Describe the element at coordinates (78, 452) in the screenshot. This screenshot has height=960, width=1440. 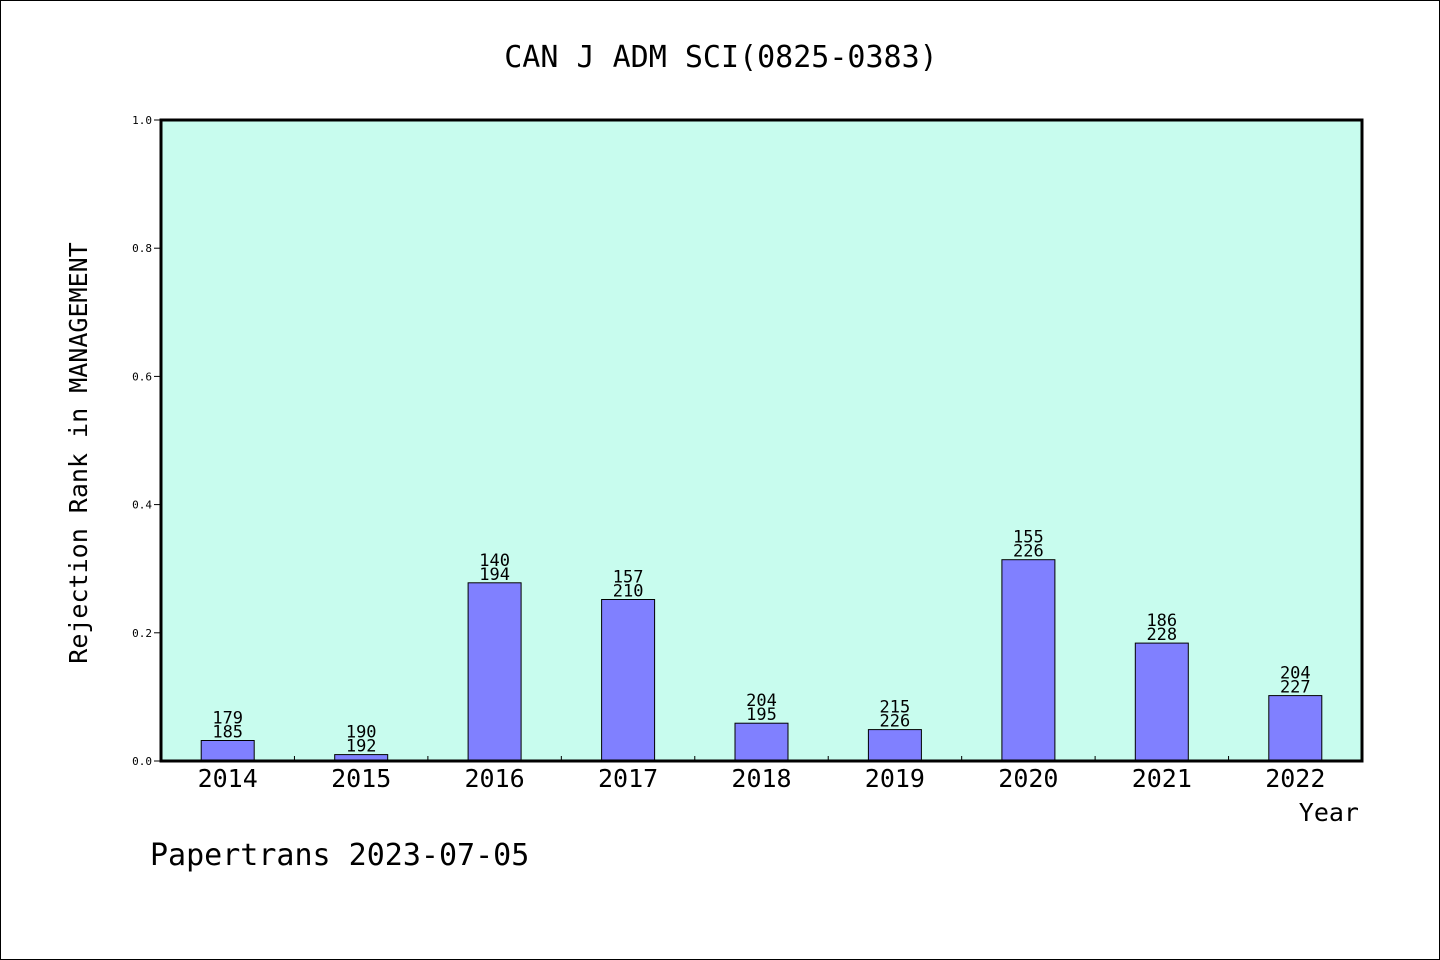
I see `y-axis-label: Rejection Rank in MANAGEMENT` at that location.